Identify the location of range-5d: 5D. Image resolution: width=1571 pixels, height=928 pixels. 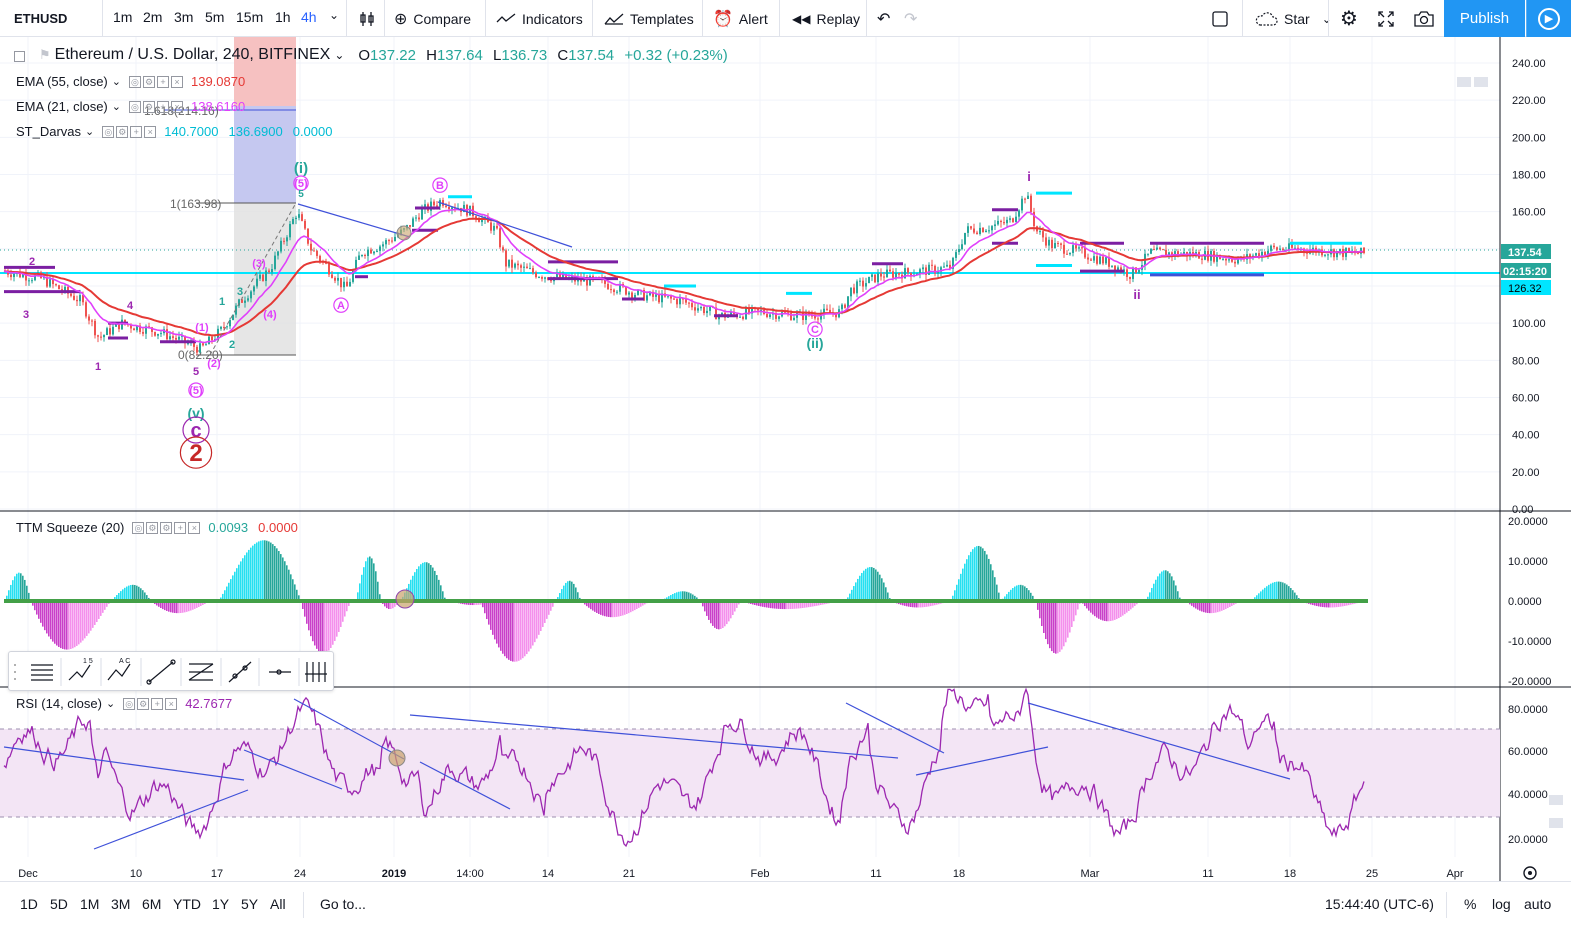
(59, 904).